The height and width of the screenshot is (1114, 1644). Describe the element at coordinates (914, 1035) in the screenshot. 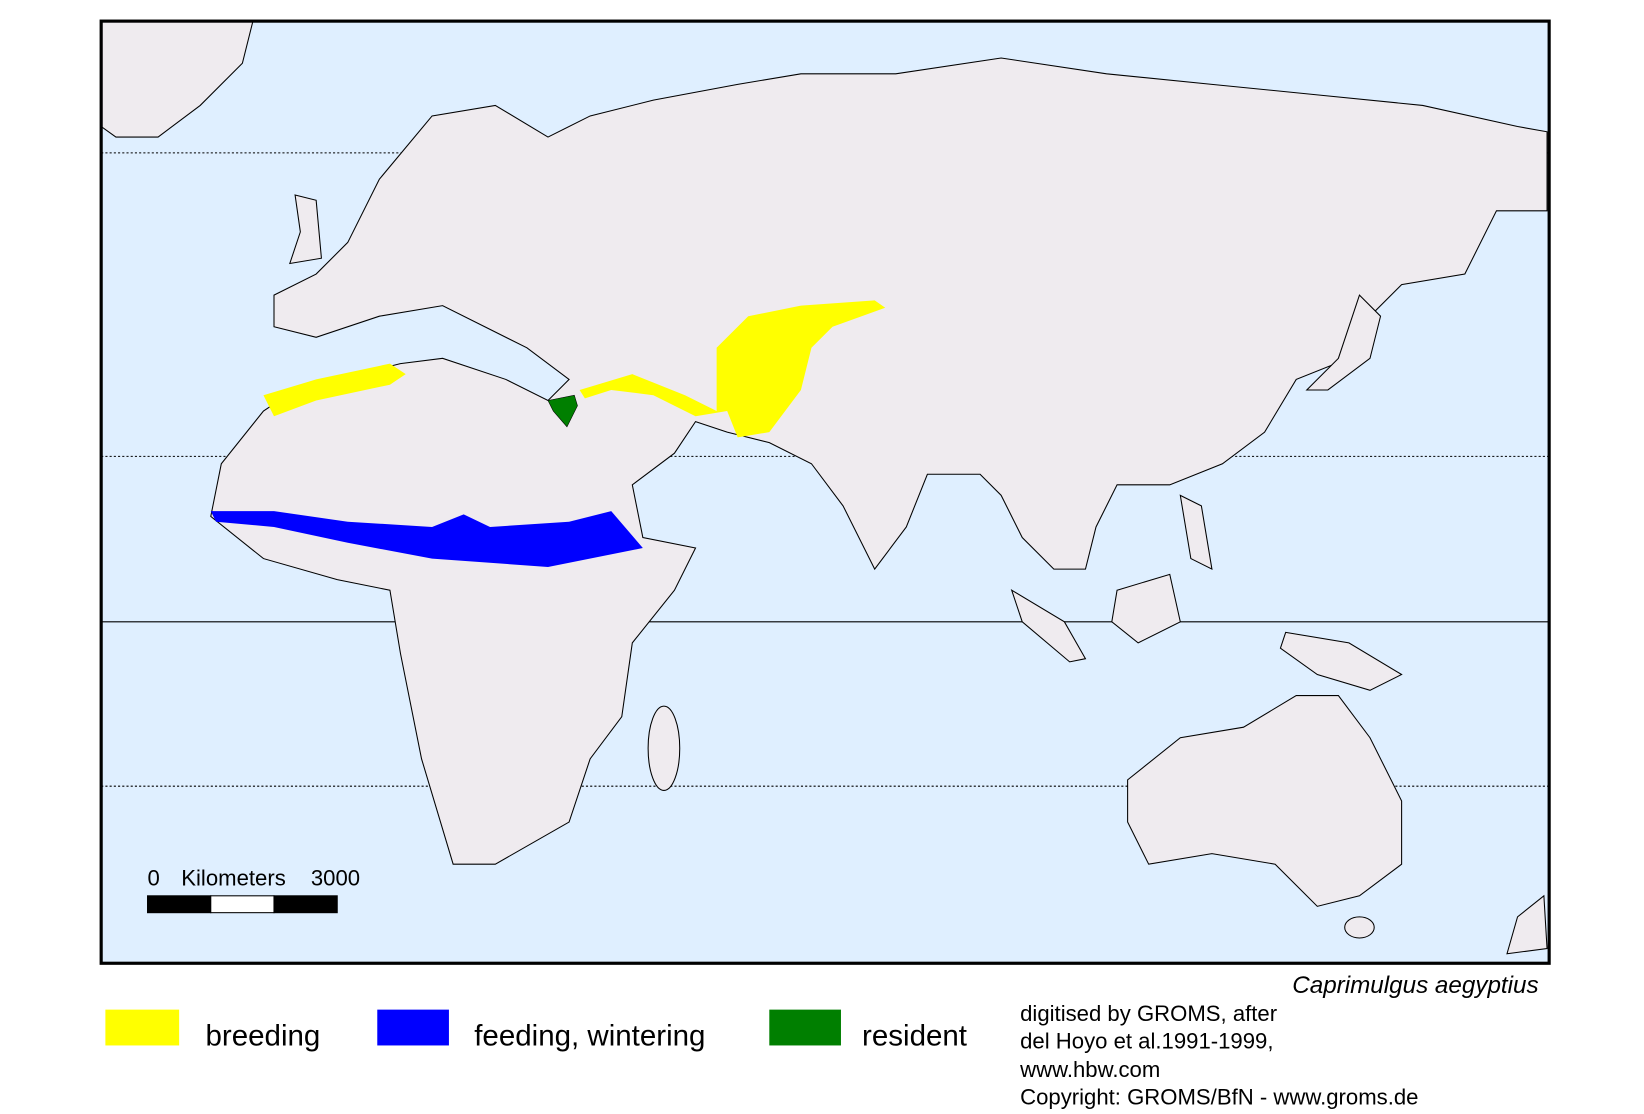

I see `legend-label: resident` at that location.